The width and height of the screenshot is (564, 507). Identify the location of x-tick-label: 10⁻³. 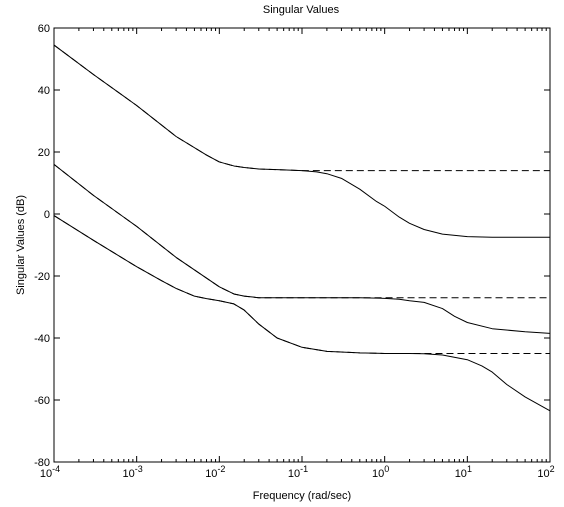
(133, 472).